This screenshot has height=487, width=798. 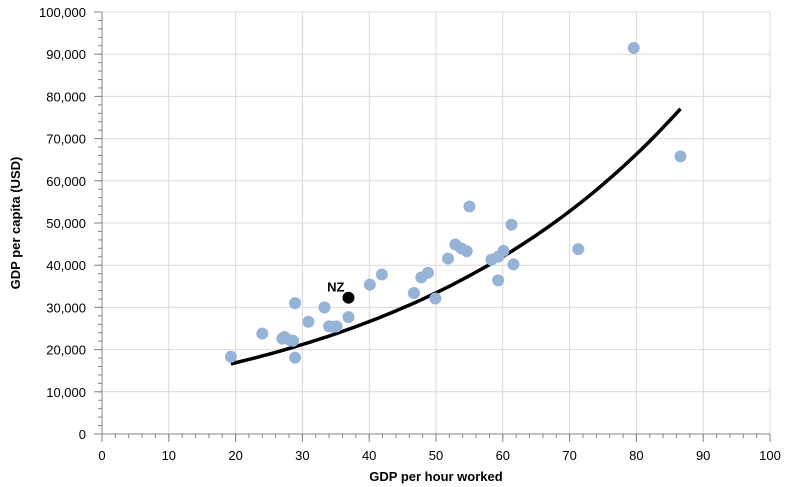 I want to click on x-tick-label: 80, so click(x=636, y=455).